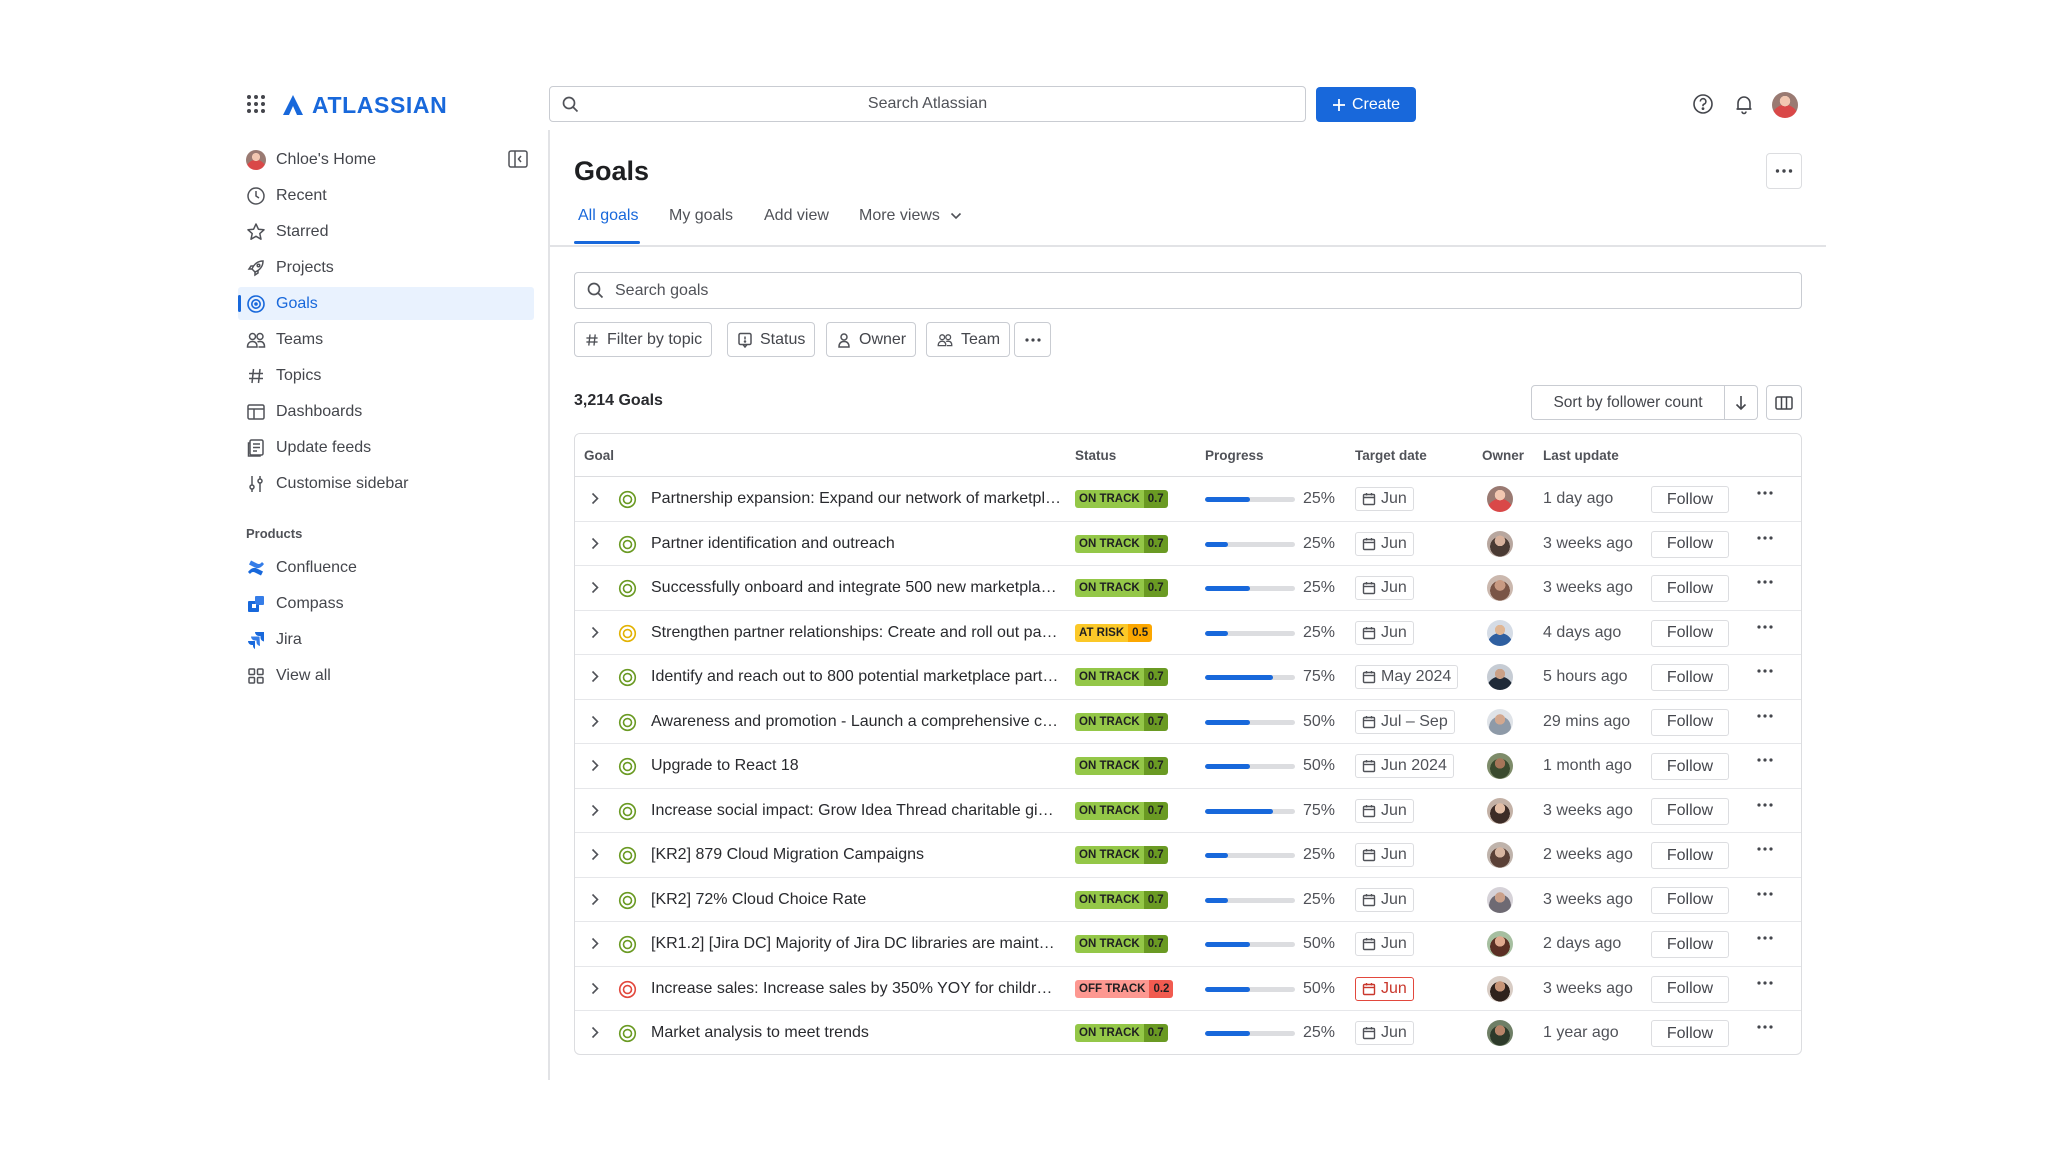 Image resolution: width=2048 pixels, height=1152 pixels. I want to click on tab-my-goals: My goals, so click(701, 215).